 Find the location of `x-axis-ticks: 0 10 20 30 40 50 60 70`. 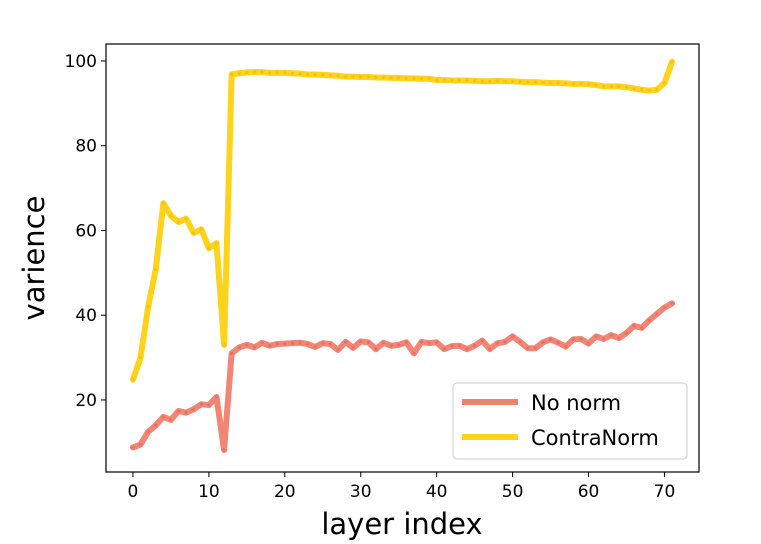

x-axis-ticks: 0 10 20 30 40 50 60 70 is located at coordinates (401, 487).